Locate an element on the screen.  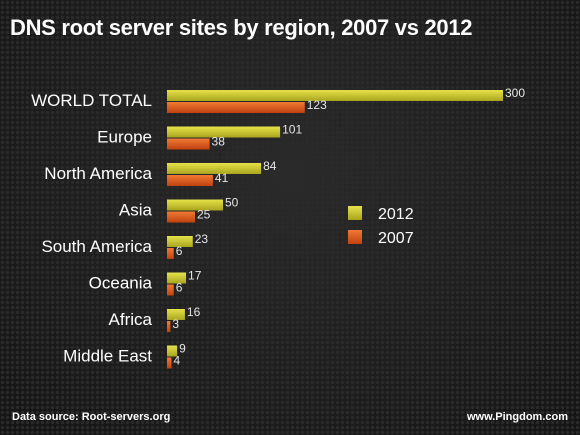
value-label-2007-europe: 38 is located at coordinates (219, 142).